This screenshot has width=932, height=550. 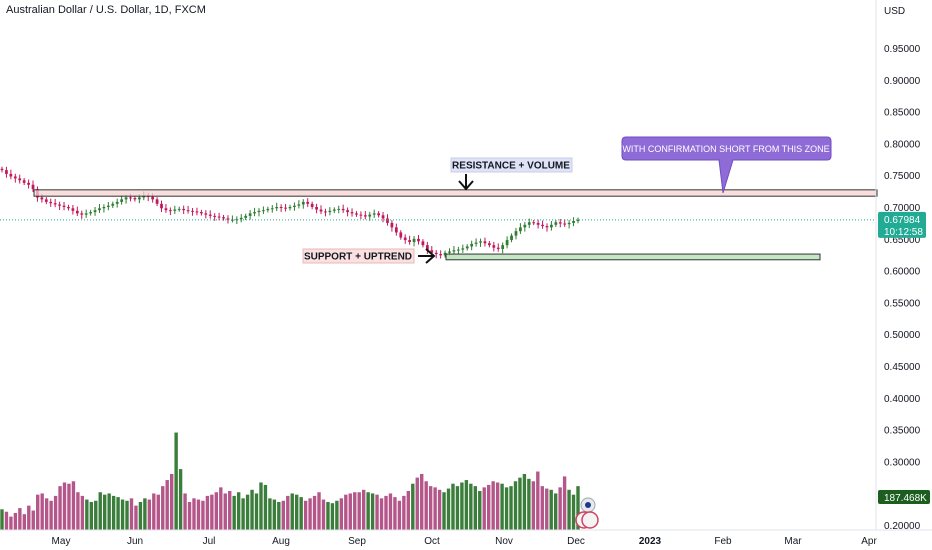 What do you see at coordinates (902, 240) in the screenshot?
I see `y-tick-label: 0.65000` at bounding box center [902, 240].